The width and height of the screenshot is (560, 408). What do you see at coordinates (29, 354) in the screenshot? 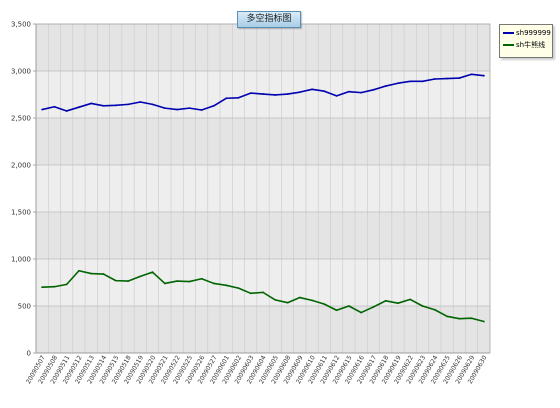
I see `y-tick-label: 0` at bounding box center [29, 354].